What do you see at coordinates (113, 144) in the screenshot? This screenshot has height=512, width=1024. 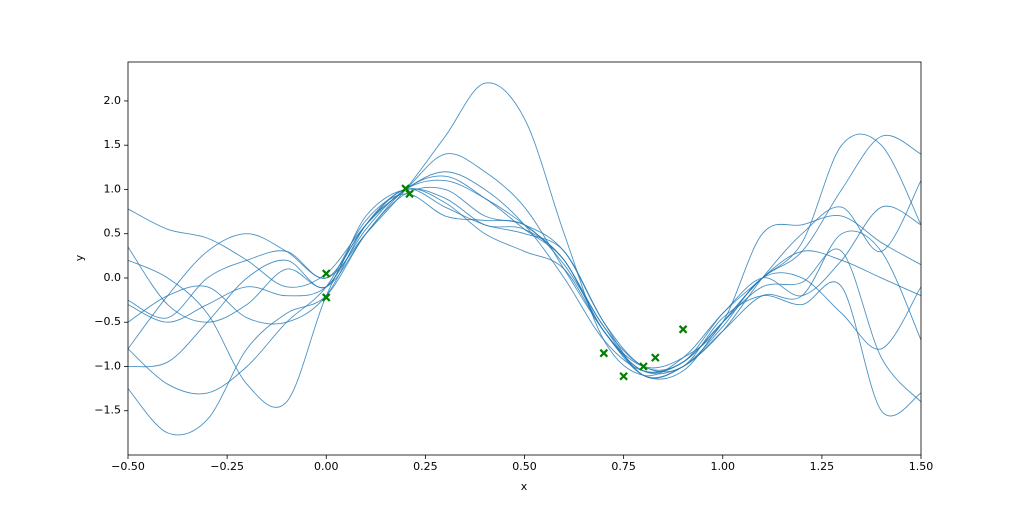 I see `y-tick-label: 1.5` at bounding box center [113, 144].